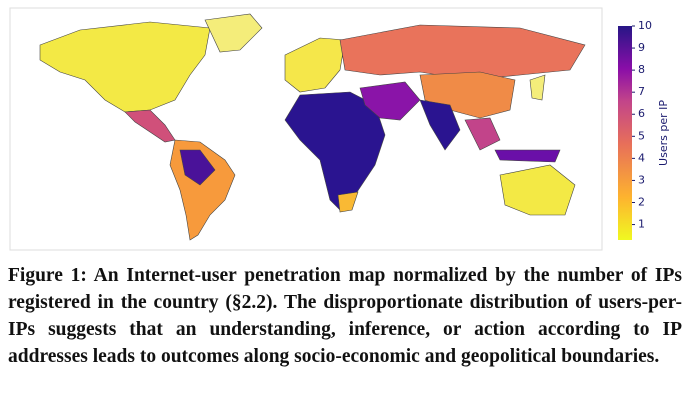 The width and height of the screenshot is (690, 406). I want to click on colorbar-tick-label: 5, so click(641, 135).